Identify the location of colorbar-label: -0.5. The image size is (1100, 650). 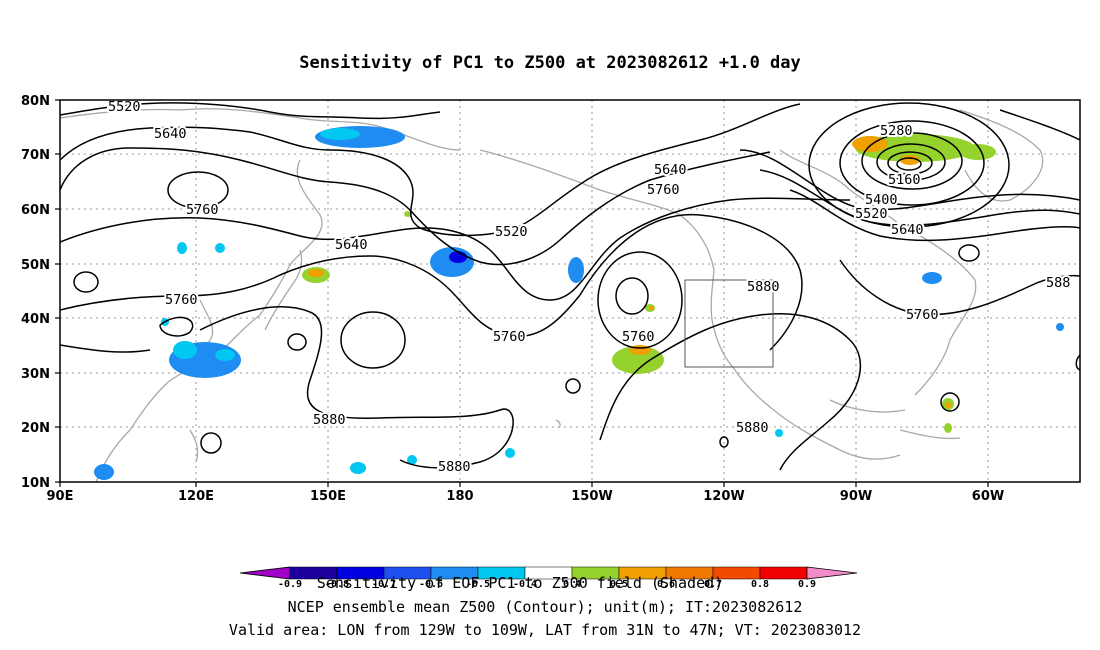
(478, 584).